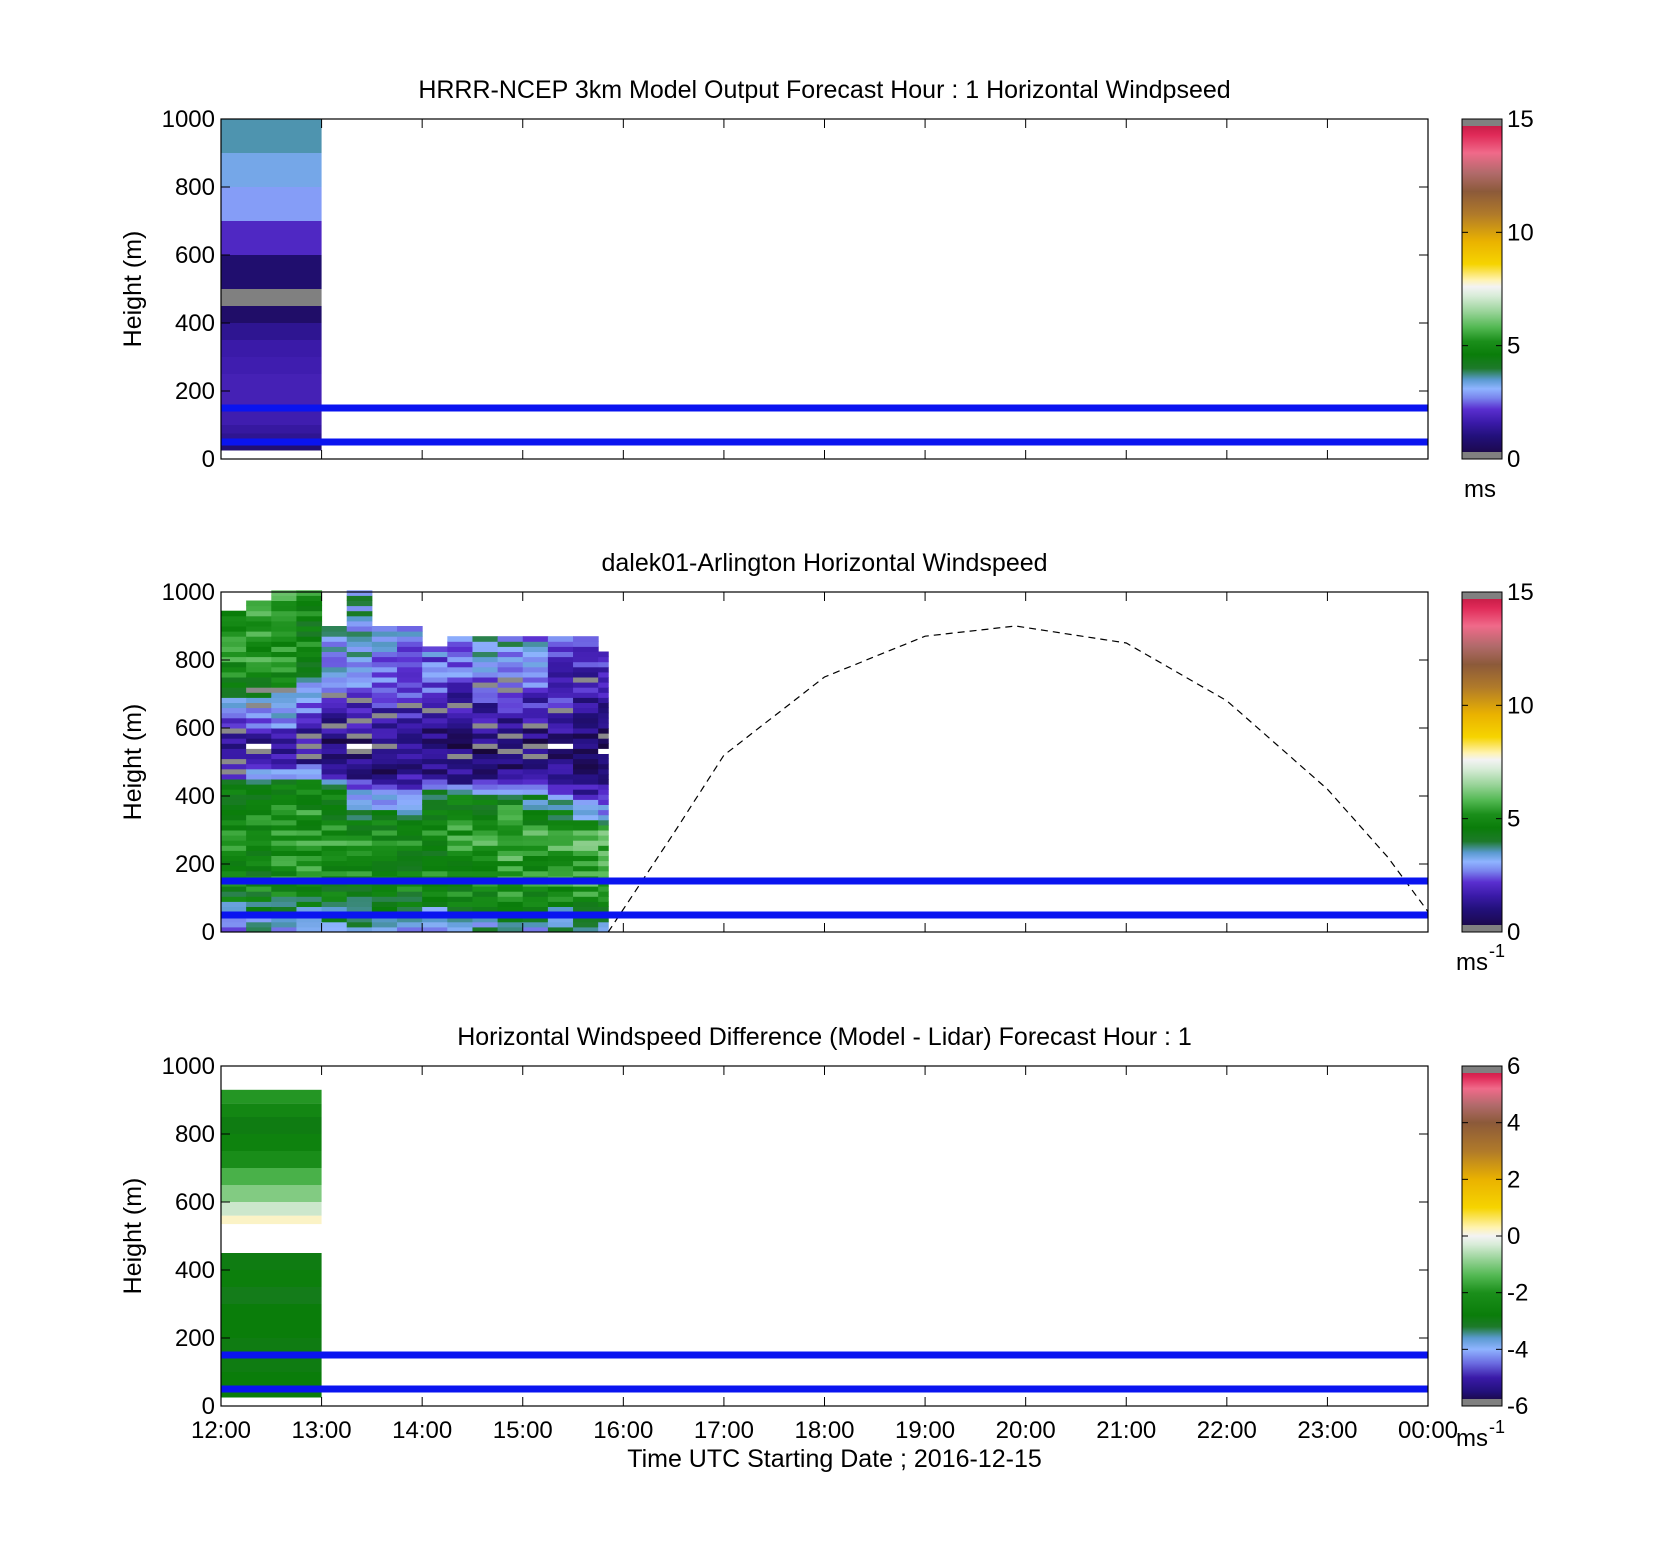 This screenshot has width=1680, height=1561. I want to click on colorbar-tick-label: 0, so click(1513, 1236).